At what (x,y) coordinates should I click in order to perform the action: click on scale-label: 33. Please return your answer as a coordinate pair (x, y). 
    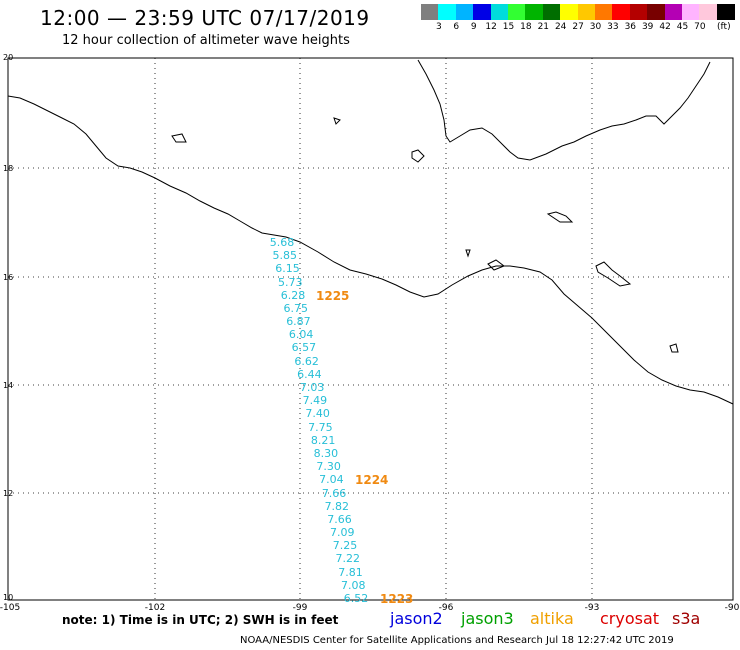
    Looking at the image, I should click on (613, 27).